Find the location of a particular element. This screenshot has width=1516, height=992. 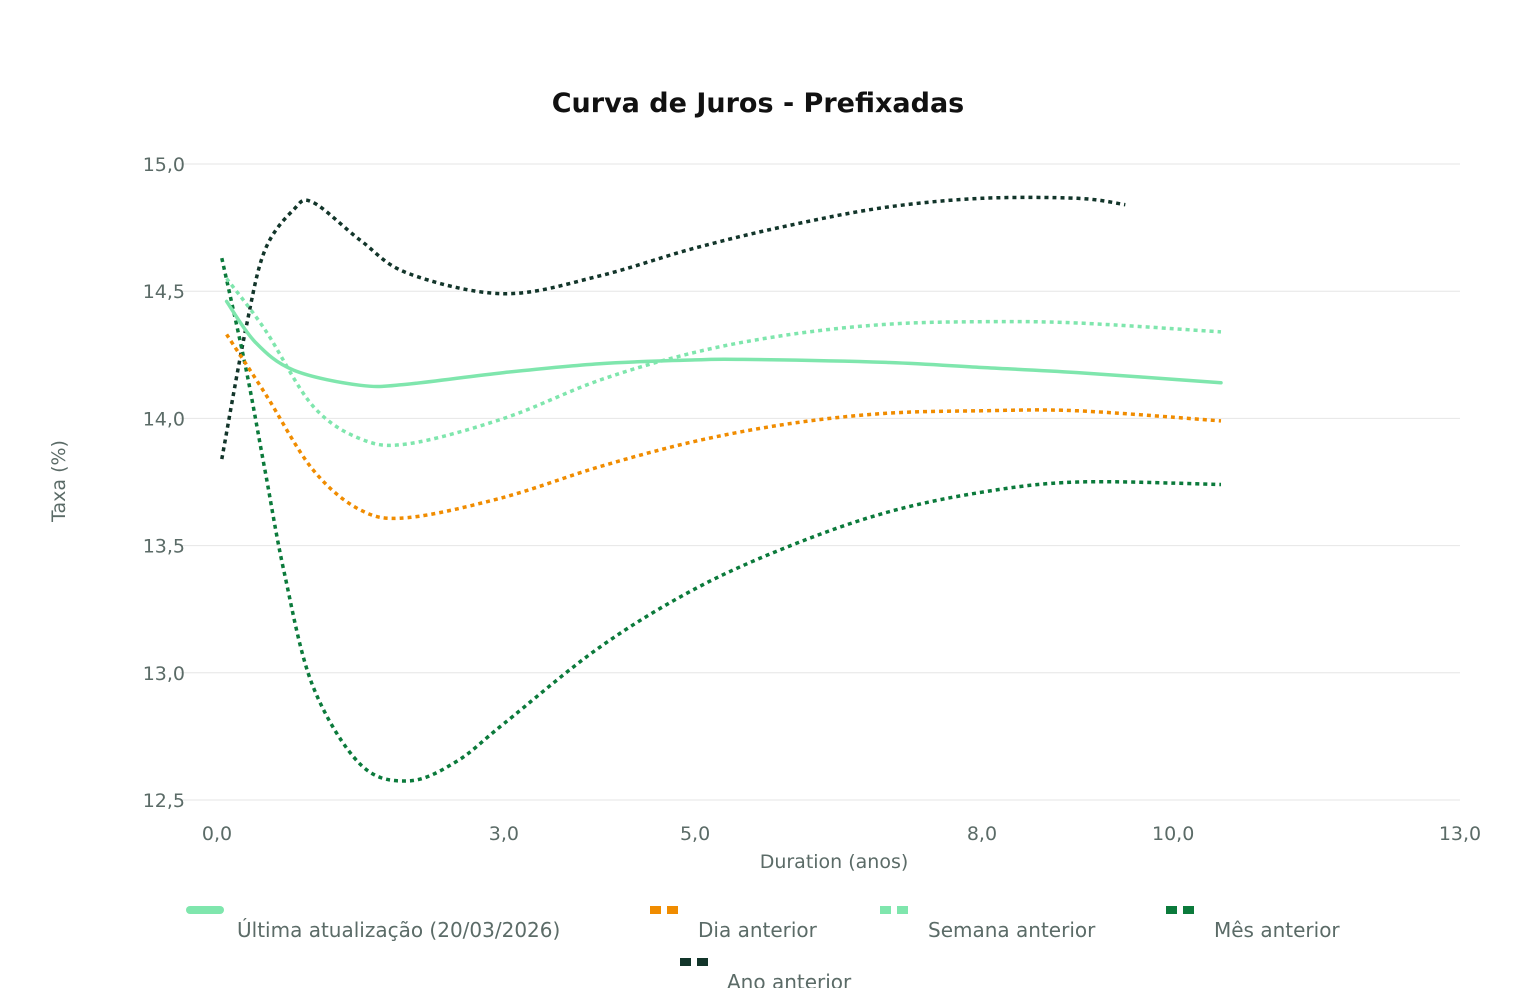

y-axis-ticks: 15,0 14,5 14,0 13,5 13,0 12,5 is located at coordinates (164, 483).